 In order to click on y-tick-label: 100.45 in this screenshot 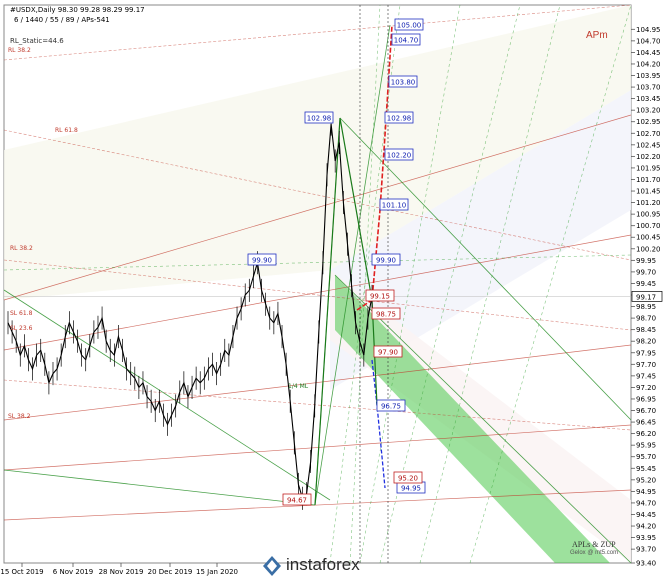, I will do `click(648, 238)`.